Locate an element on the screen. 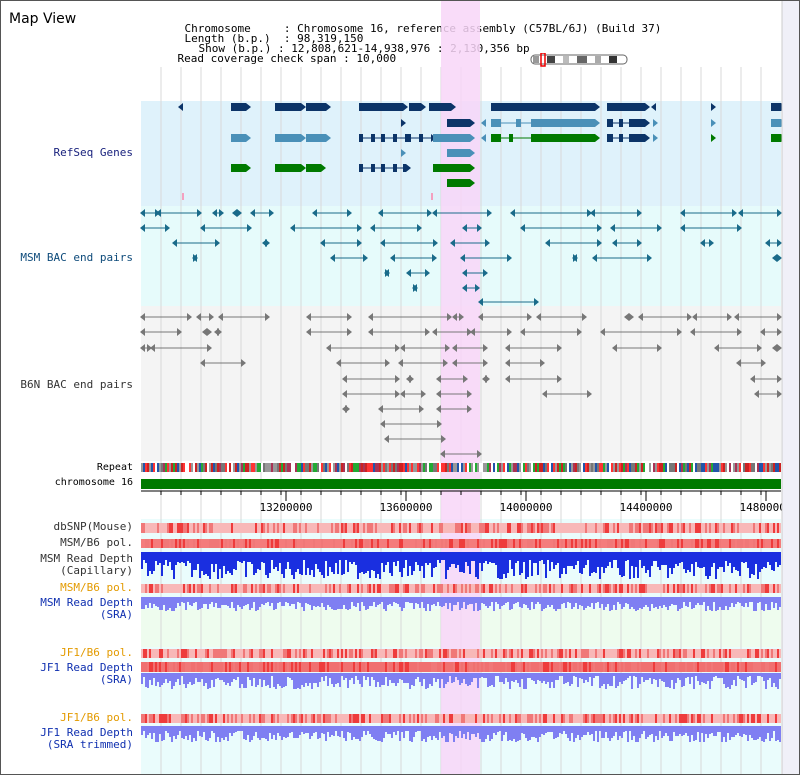 Image resolution: width=800 pixels, height=775 pixels. gene-s-exon is located at coordinates (511, 138).